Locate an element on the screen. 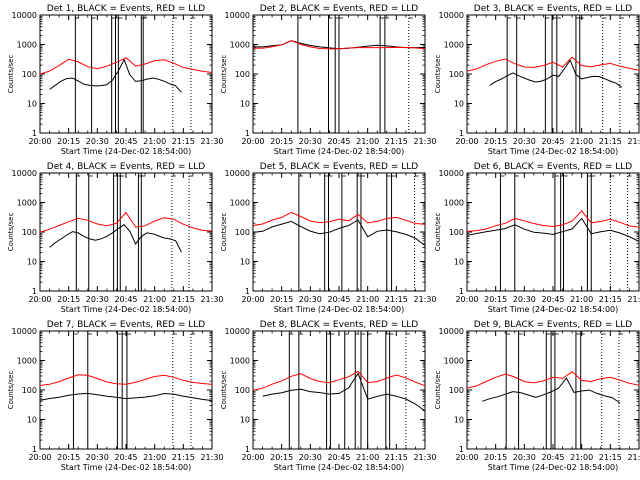 Image resolution: width=640 pixels, height=480 pixels. panel-title: Det 4, BLACK = Events, RED = LLD is located at coordinates (126, 167).